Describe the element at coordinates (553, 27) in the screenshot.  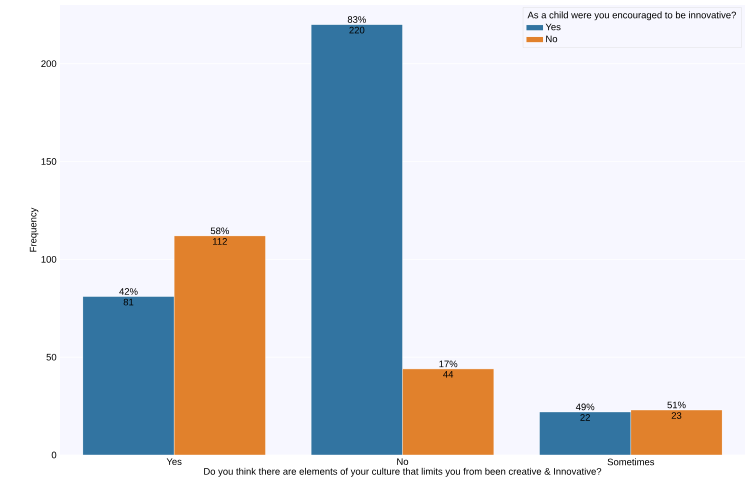
I see `legend-label: Yes` at that location.